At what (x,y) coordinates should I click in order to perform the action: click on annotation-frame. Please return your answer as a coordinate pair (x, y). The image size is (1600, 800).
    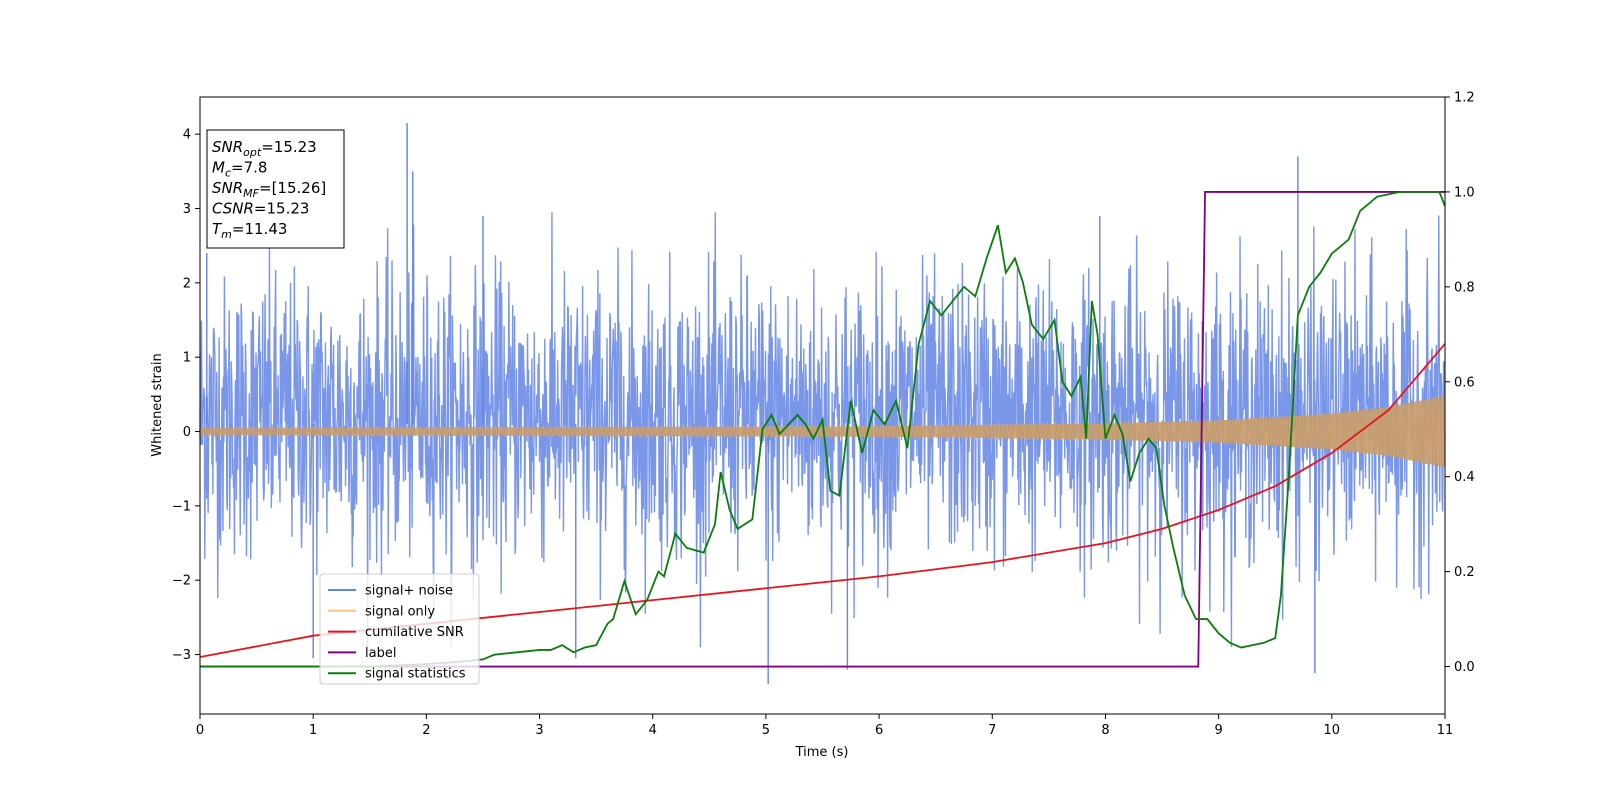
    Looking at the image, I should click on (275, 189).